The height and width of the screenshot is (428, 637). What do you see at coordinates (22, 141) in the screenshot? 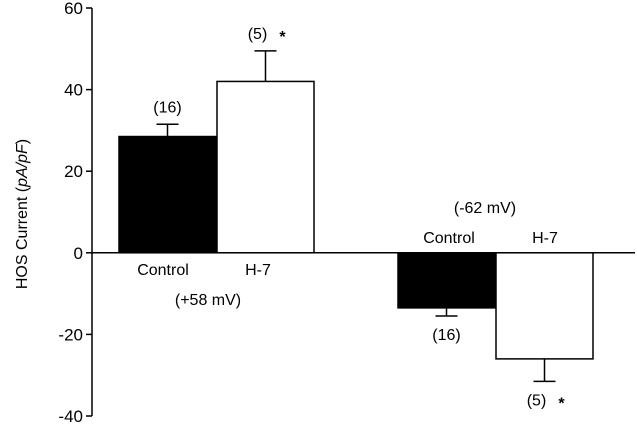
I see `y-axis-label-suffix: )` at bounding box center [22, 141].